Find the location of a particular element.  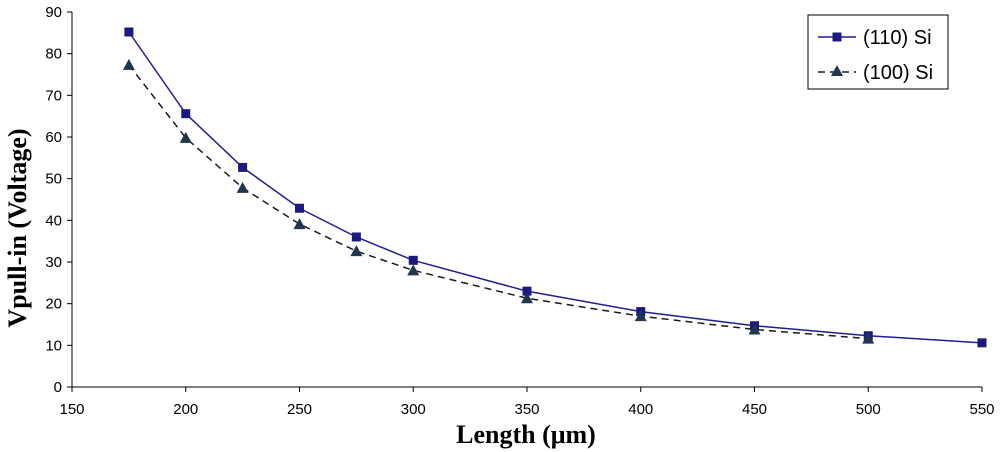

x-tick-label: 150 is located at coordinates (71, 409).